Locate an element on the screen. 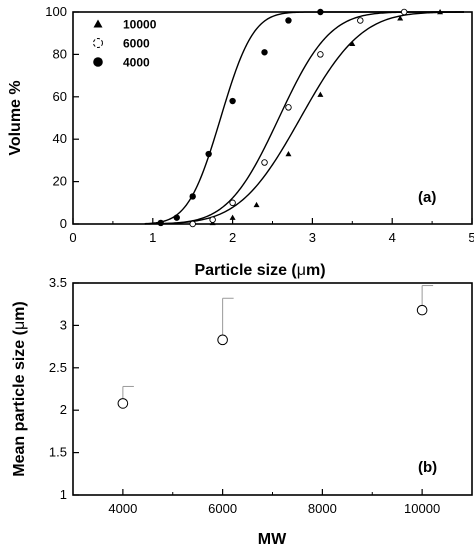  panel-a-x-tick-label: 5 is located at coordinates (471, 237).